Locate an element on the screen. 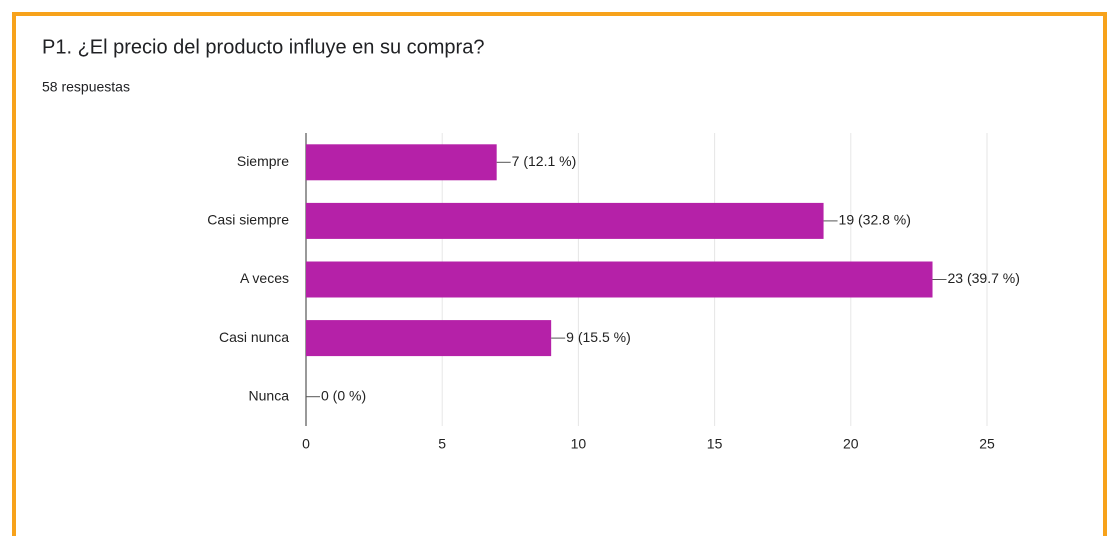  x-tick-label: 0 is located at coordinates (306, 444).